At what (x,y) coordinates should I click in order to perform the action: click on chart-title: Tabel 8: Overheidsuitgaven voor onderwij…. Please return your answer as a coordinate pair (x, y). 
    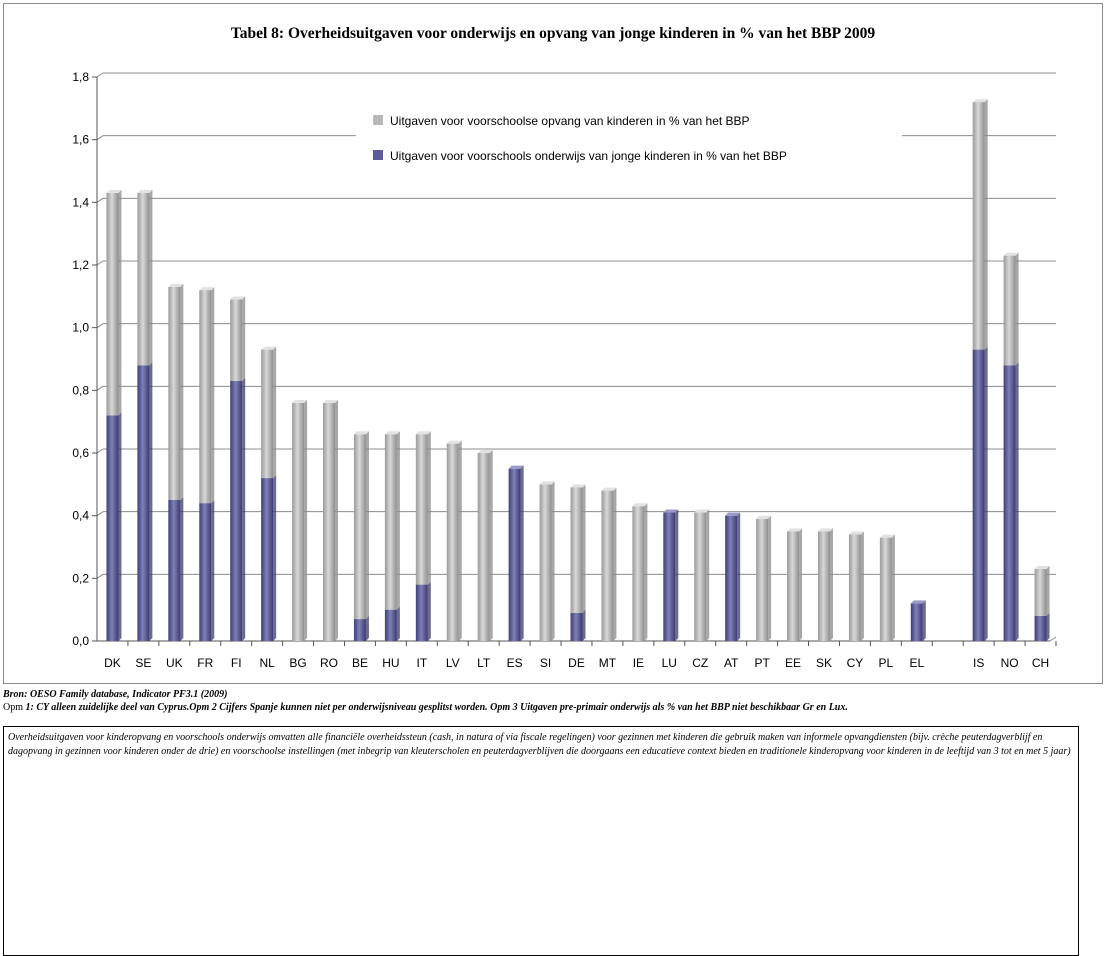
    Looking at the image, I should click on (553, 33).